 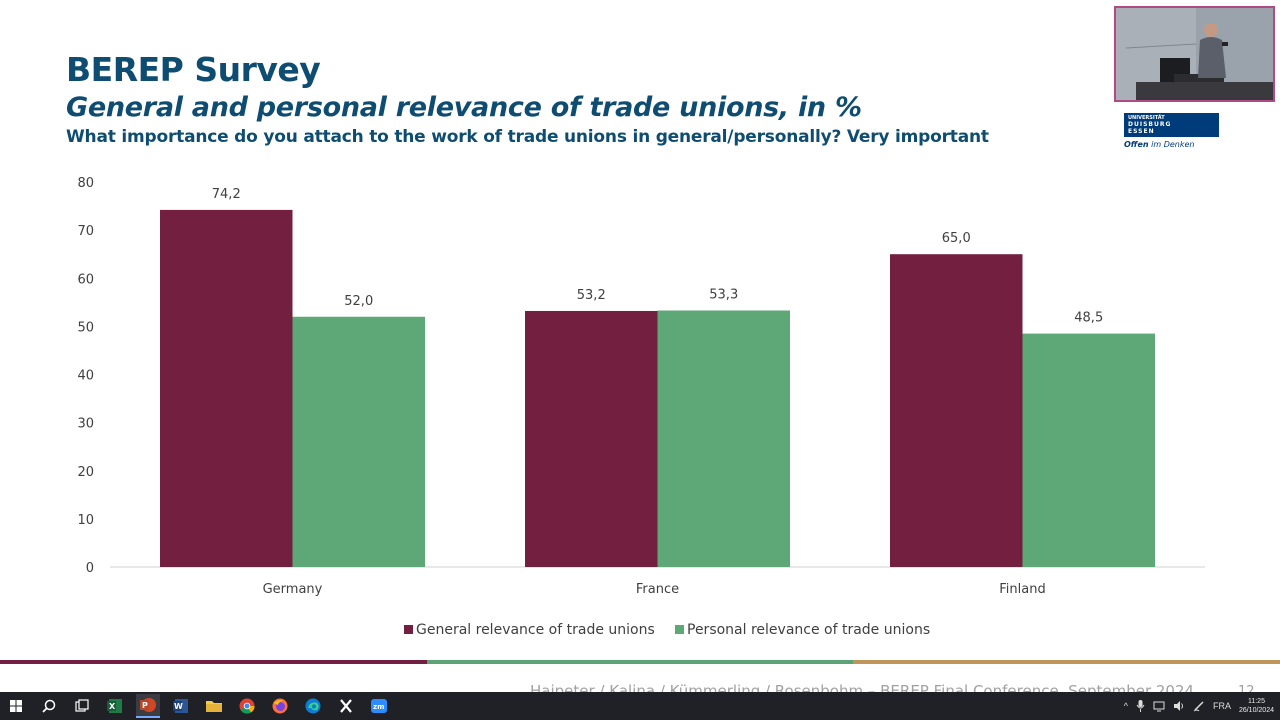 I want to click on word-icon: W, so click(x=181, y=706).